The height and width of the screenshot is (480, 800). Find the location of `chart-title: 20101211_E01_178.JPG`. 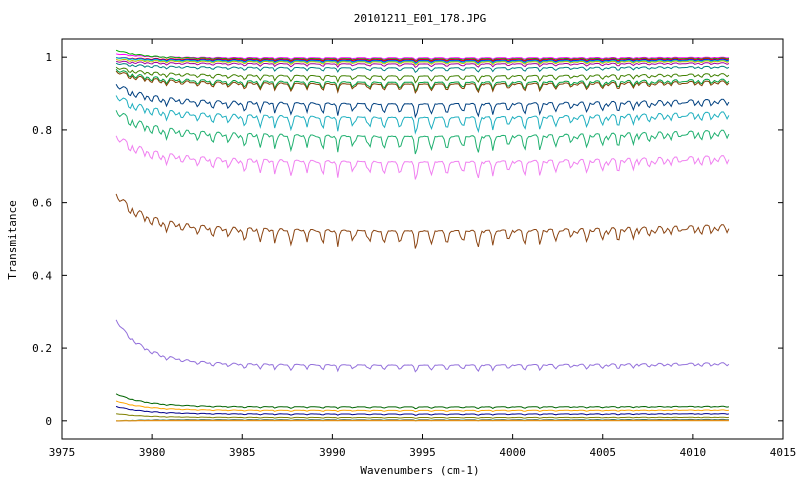

chart-title: 20101211_E01_178.JPG is located at coordinates (420, 18).